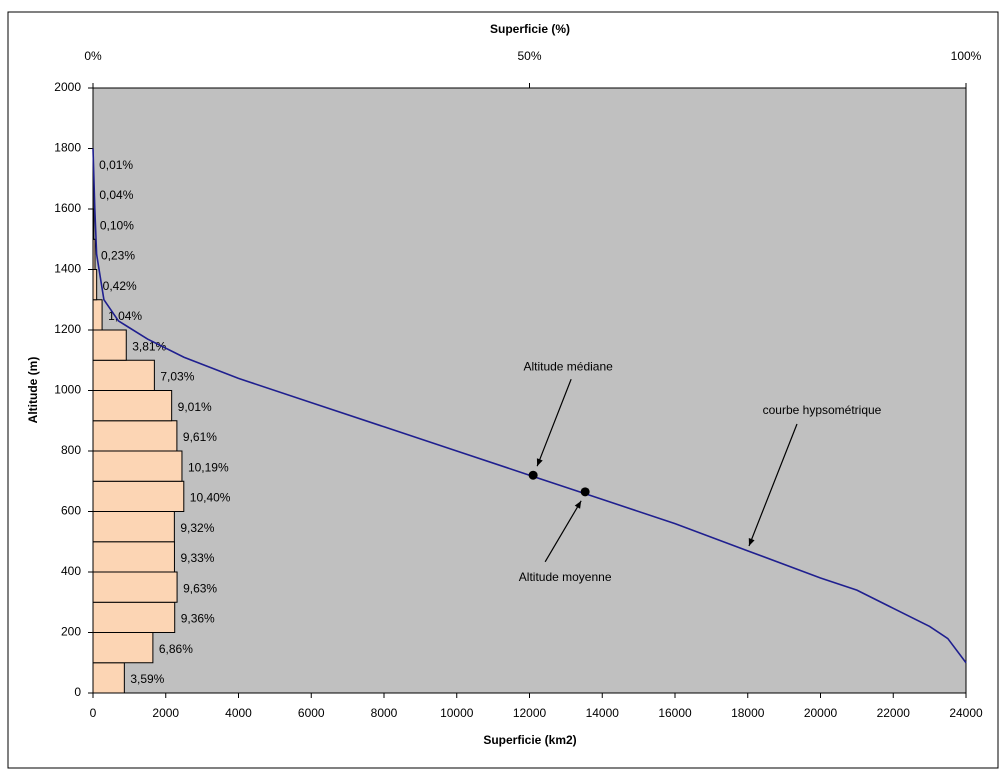  I want to click on x-tick-label: 16000, so click(675, 713).